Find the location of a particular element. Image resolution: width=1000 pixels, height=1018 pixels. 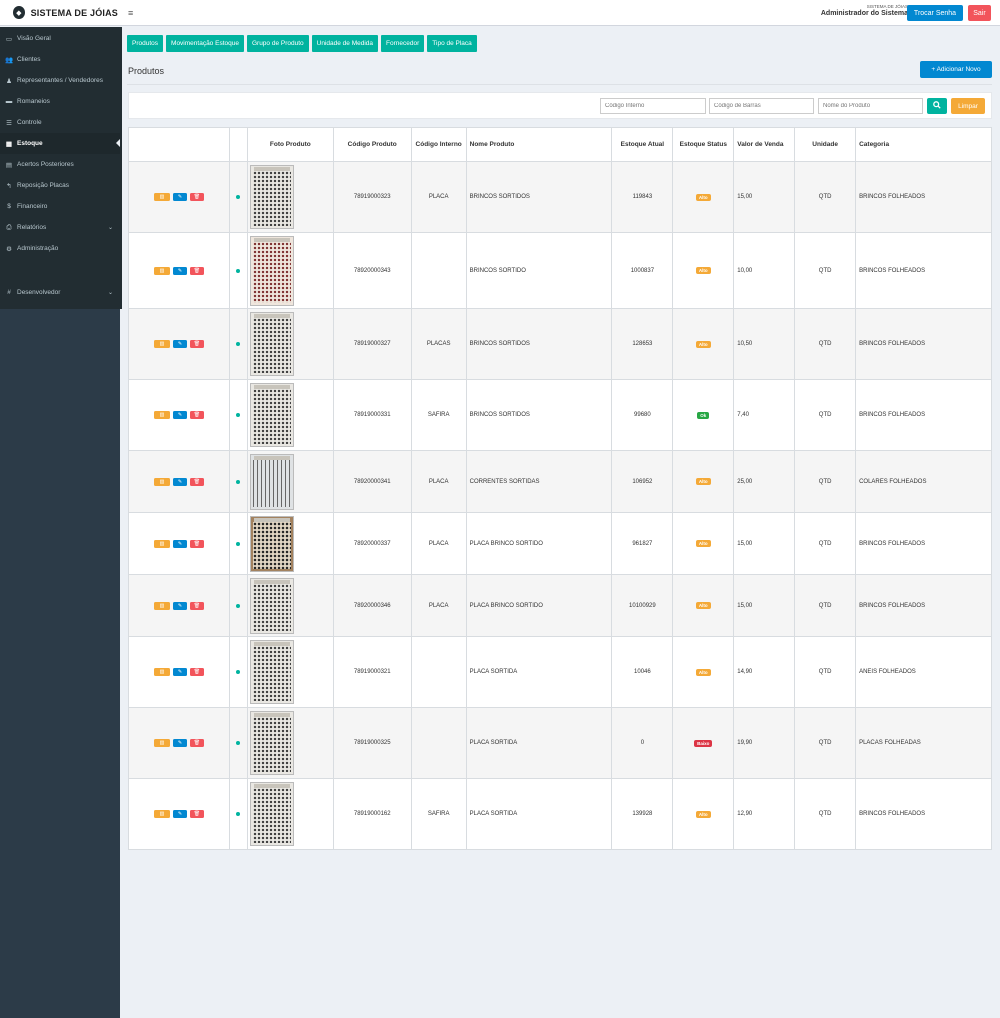

menu-toggle-icon: ≡ is located at coordinates (131, 12).